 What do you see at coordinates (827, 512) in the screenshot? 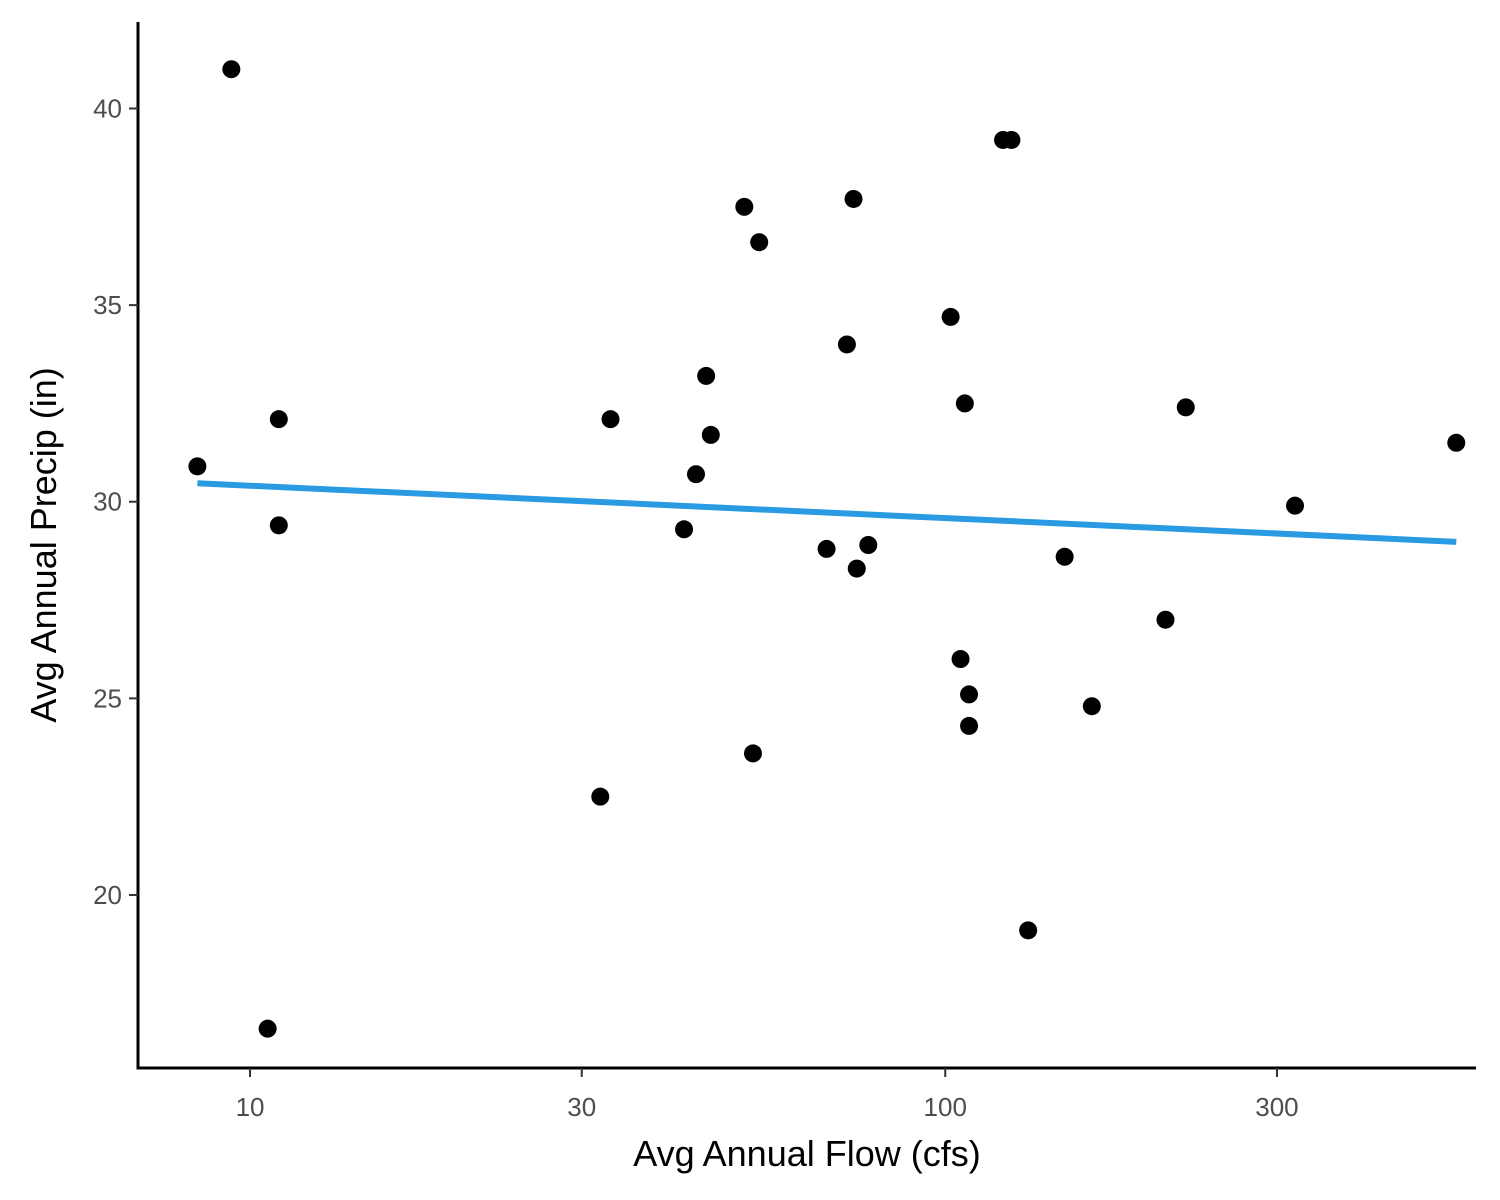
I see `trend-line` at bounding box center [827, 512].